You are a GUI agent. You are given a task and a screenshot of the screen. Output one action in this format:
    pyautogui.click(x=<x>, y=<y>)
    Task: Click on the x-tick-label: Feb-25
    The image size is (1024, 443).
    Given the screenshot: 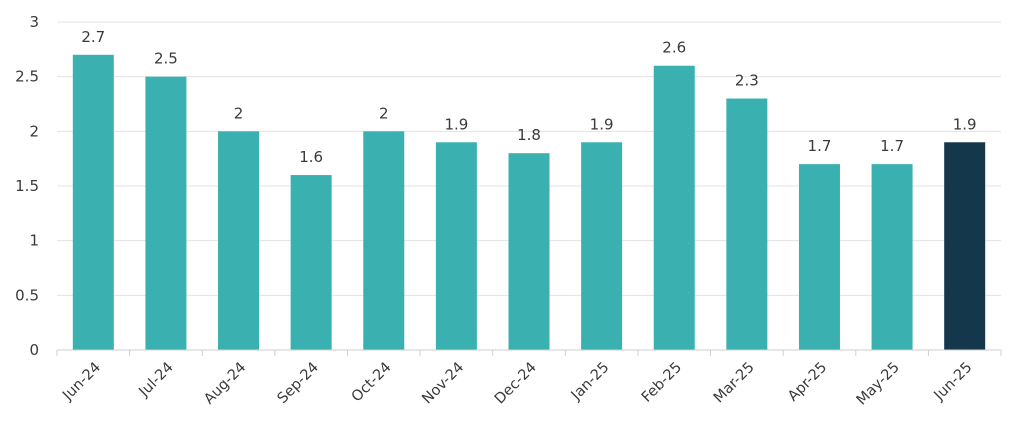 What is the action you would take?
    pyautogui.click(x=662, y=383)
    